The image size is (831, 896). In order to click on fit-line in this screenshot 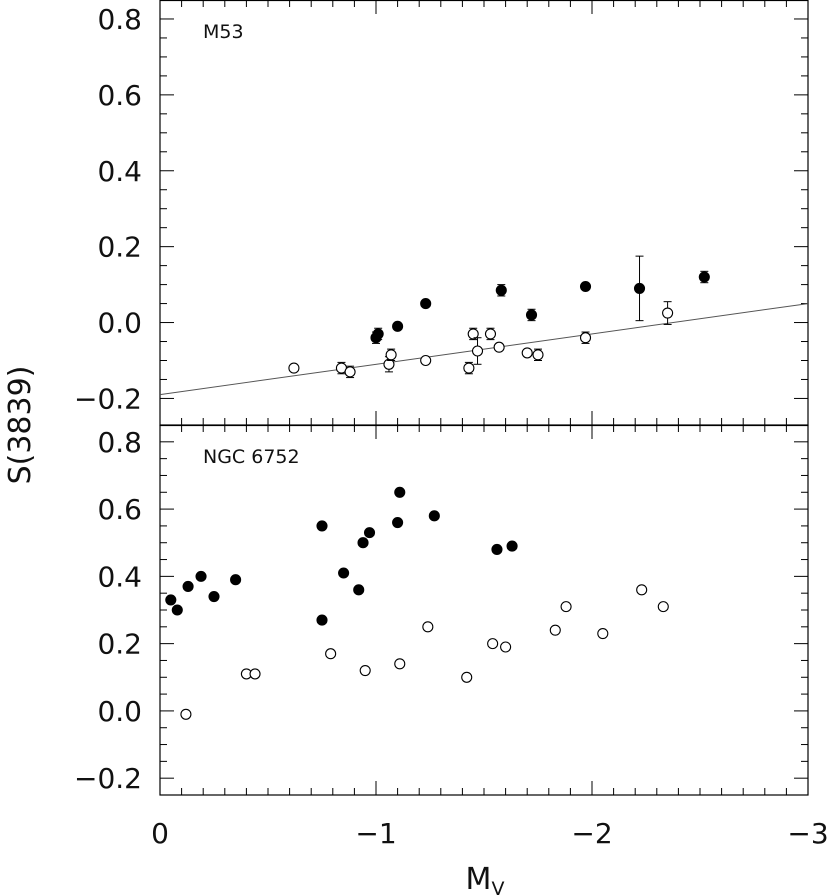, I will do `click(484, 349)`.